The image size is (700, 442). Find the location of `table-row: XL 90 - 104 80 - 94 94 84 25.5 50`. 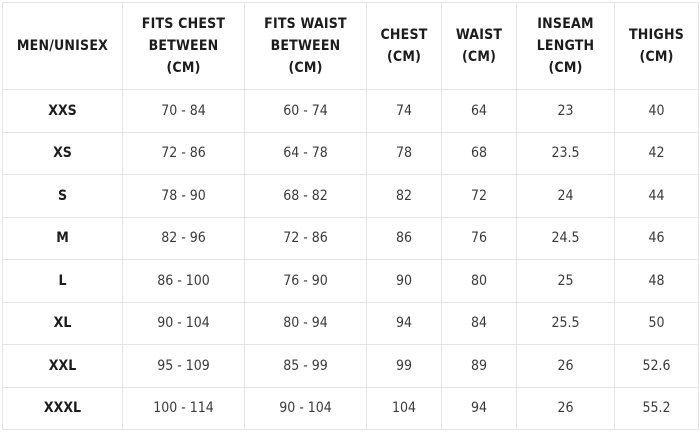

table-row: XL 90 - 104 80 - 94 94 84 25.5 50 is located at coordinates (350, 323).